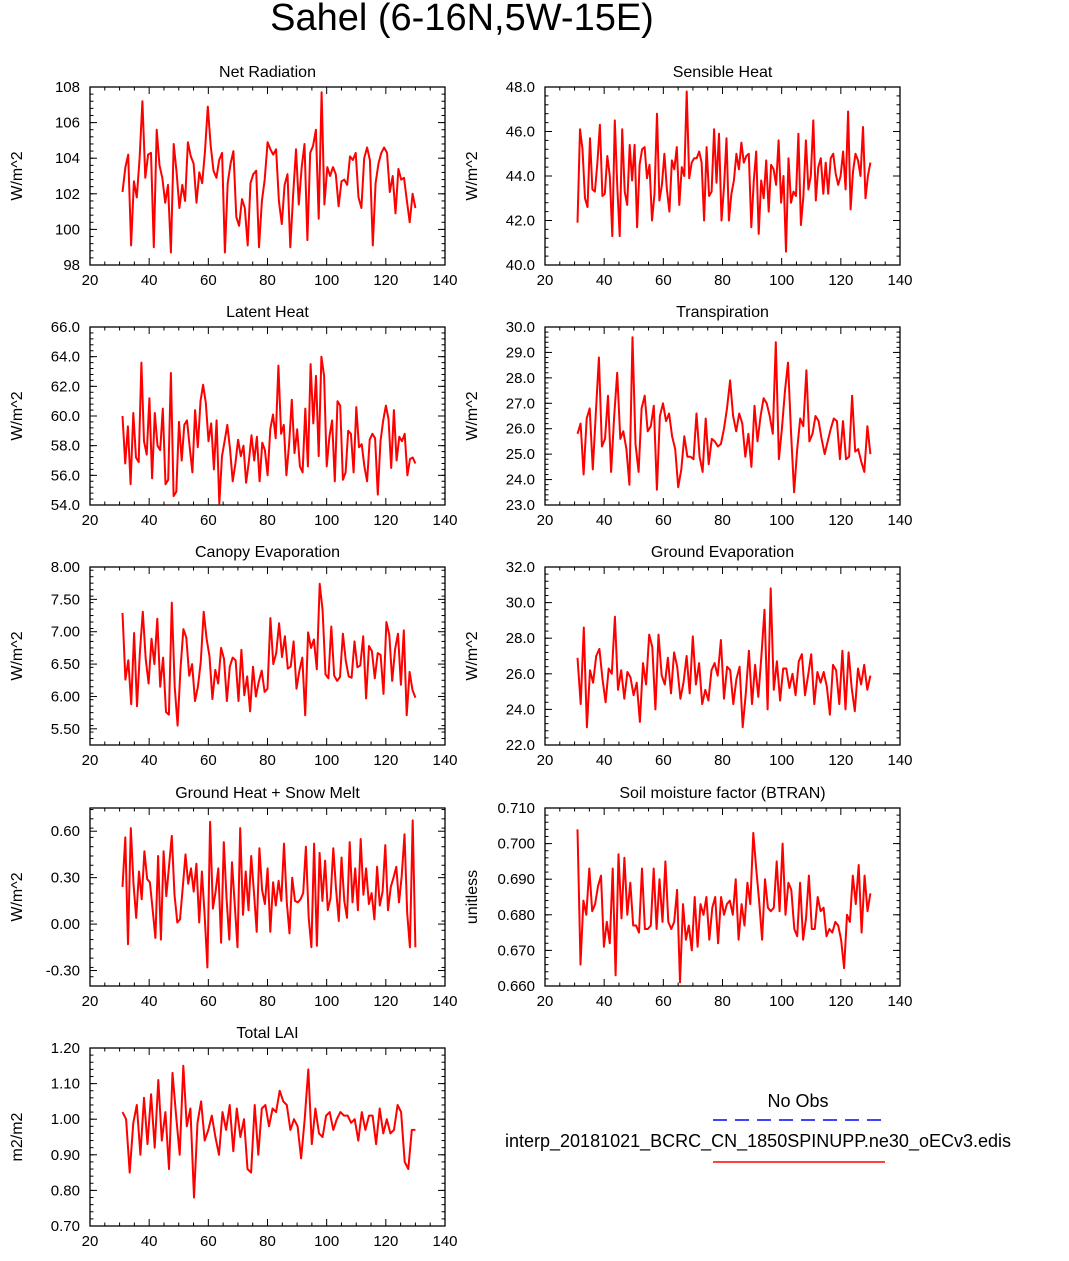 This screenshot has width=1069, height=1261. What do you see at coordinates (267, 72) in the screenshot?
I see `net-radiation-title: Net Radiation` at bounding box center [267, 72].